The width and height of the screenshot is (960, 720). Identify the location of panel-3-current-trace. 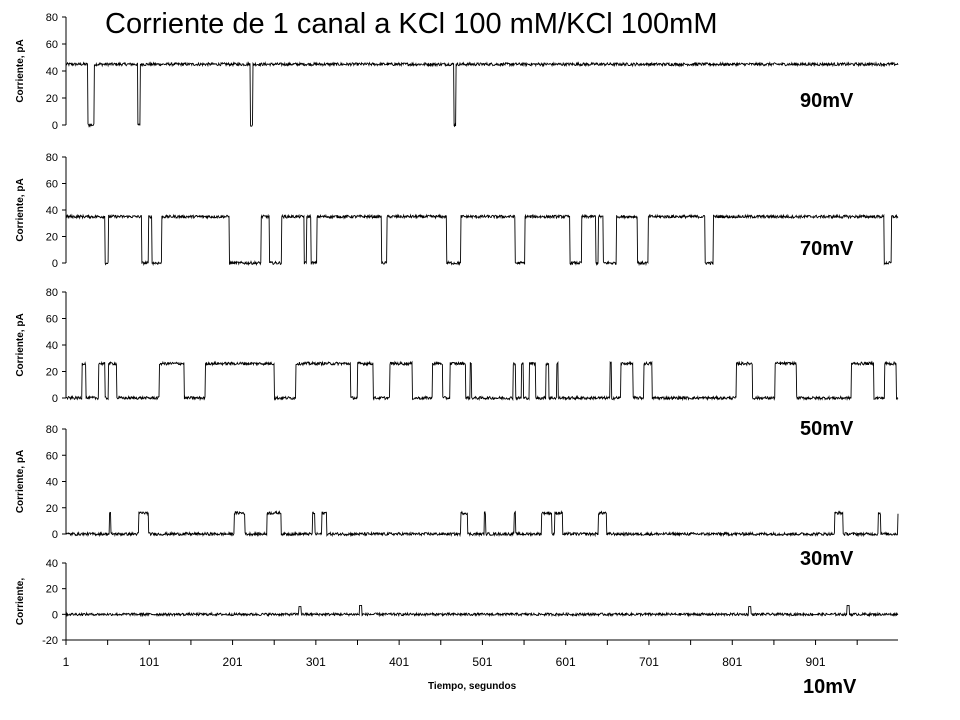
(482, 381).